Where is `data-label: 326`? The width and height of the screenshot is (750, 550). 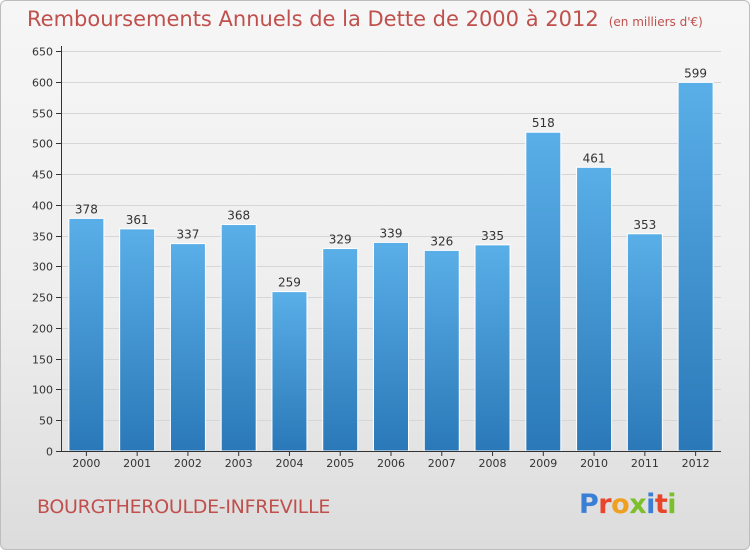 data-label: 326 is located at coordinates (441, 241).